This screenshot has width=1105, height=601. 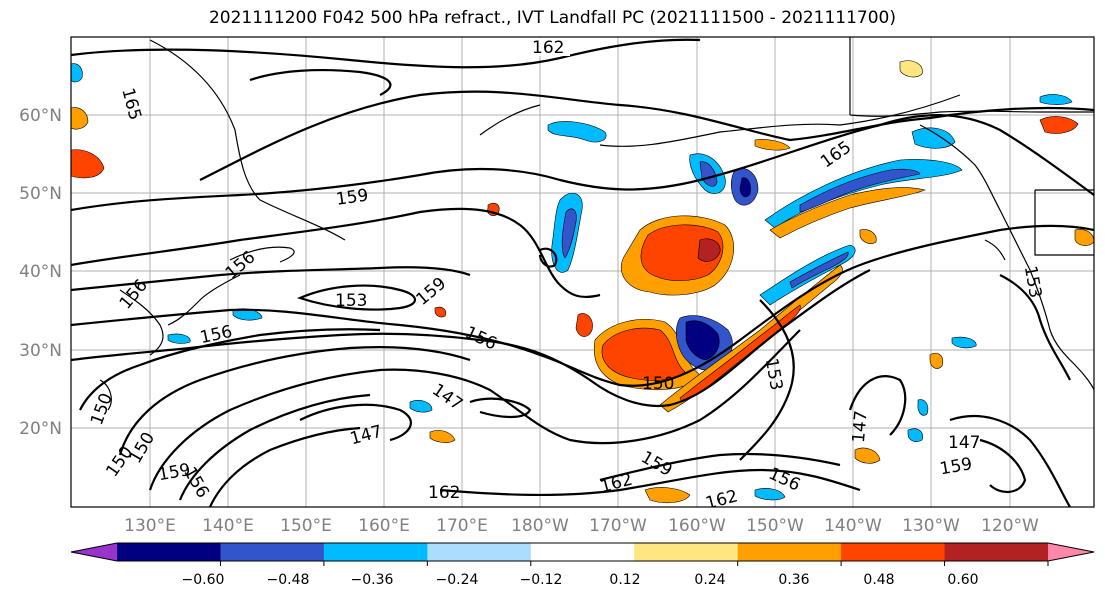 I want to click on contour-label: 159, so click(x=352, y=198).